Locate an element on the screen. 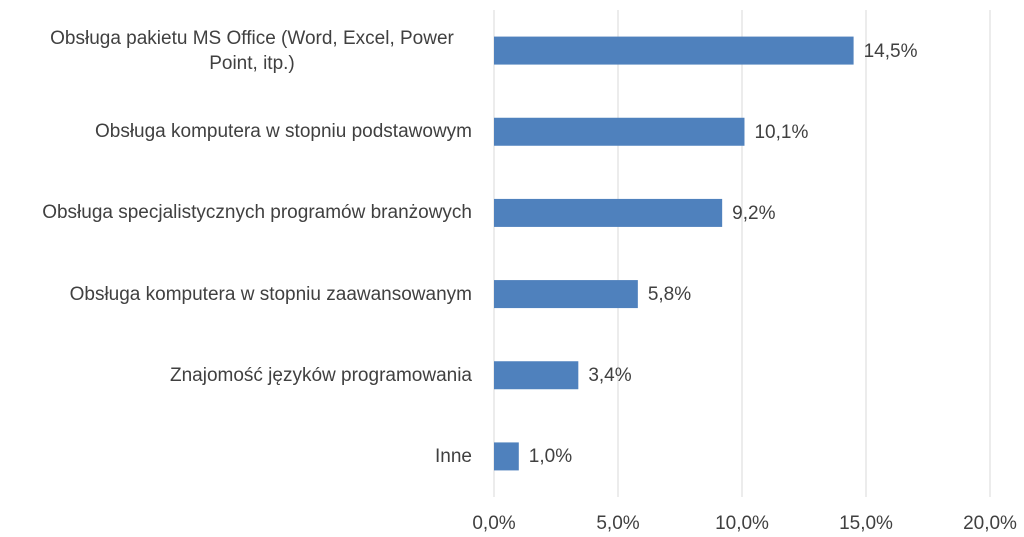  category-label: Inne is located at coordinates (453, 456).